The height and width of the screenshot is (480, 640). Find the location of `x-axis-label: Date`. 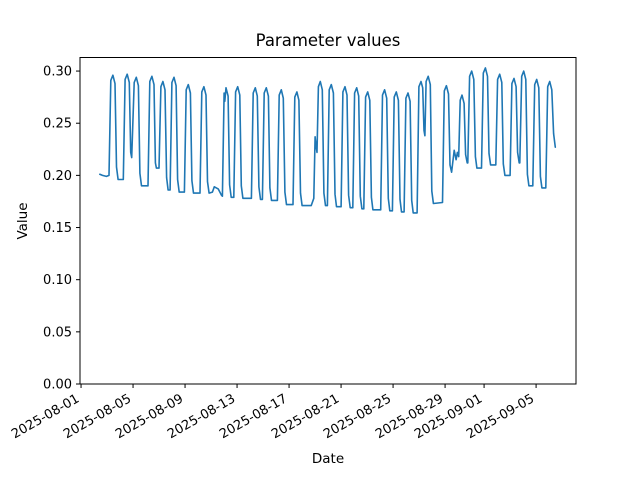

x-axis-label: Date is located at coordinates (328, 459).